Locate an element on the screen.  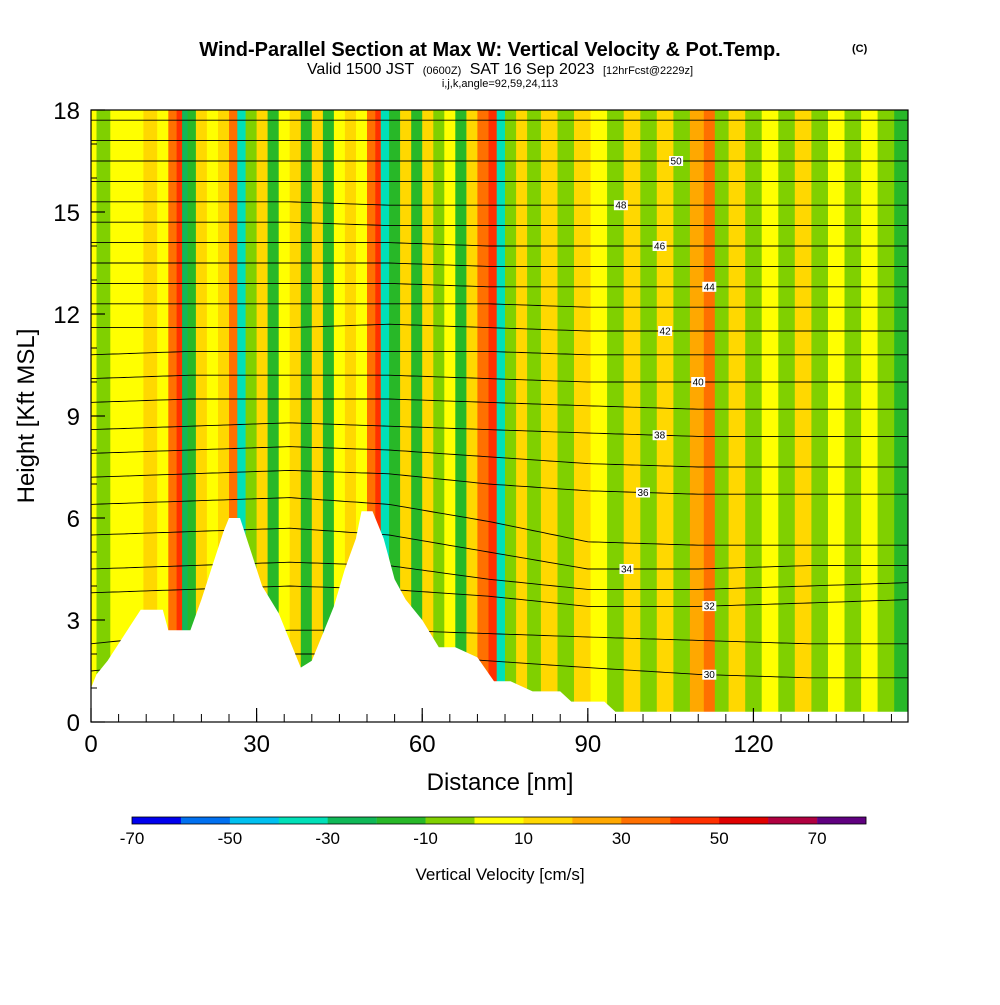
isentrope-label: 34 is located at coordinates (627, 570).